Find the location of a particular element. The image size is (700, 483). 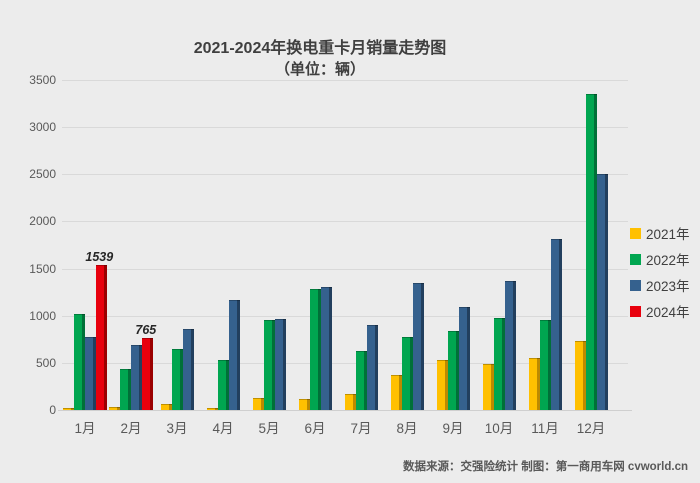

x-axis-label-9月: 9月 is located at coordinates (453, 428).